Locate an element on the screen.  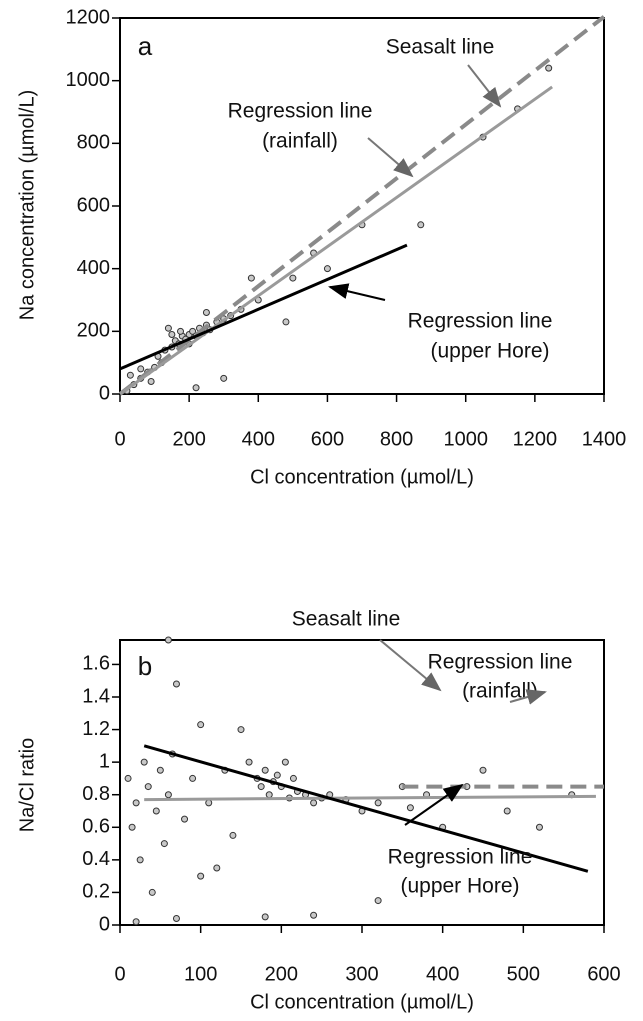
y-tick-label: 800 is located at coordinates (93, 143).